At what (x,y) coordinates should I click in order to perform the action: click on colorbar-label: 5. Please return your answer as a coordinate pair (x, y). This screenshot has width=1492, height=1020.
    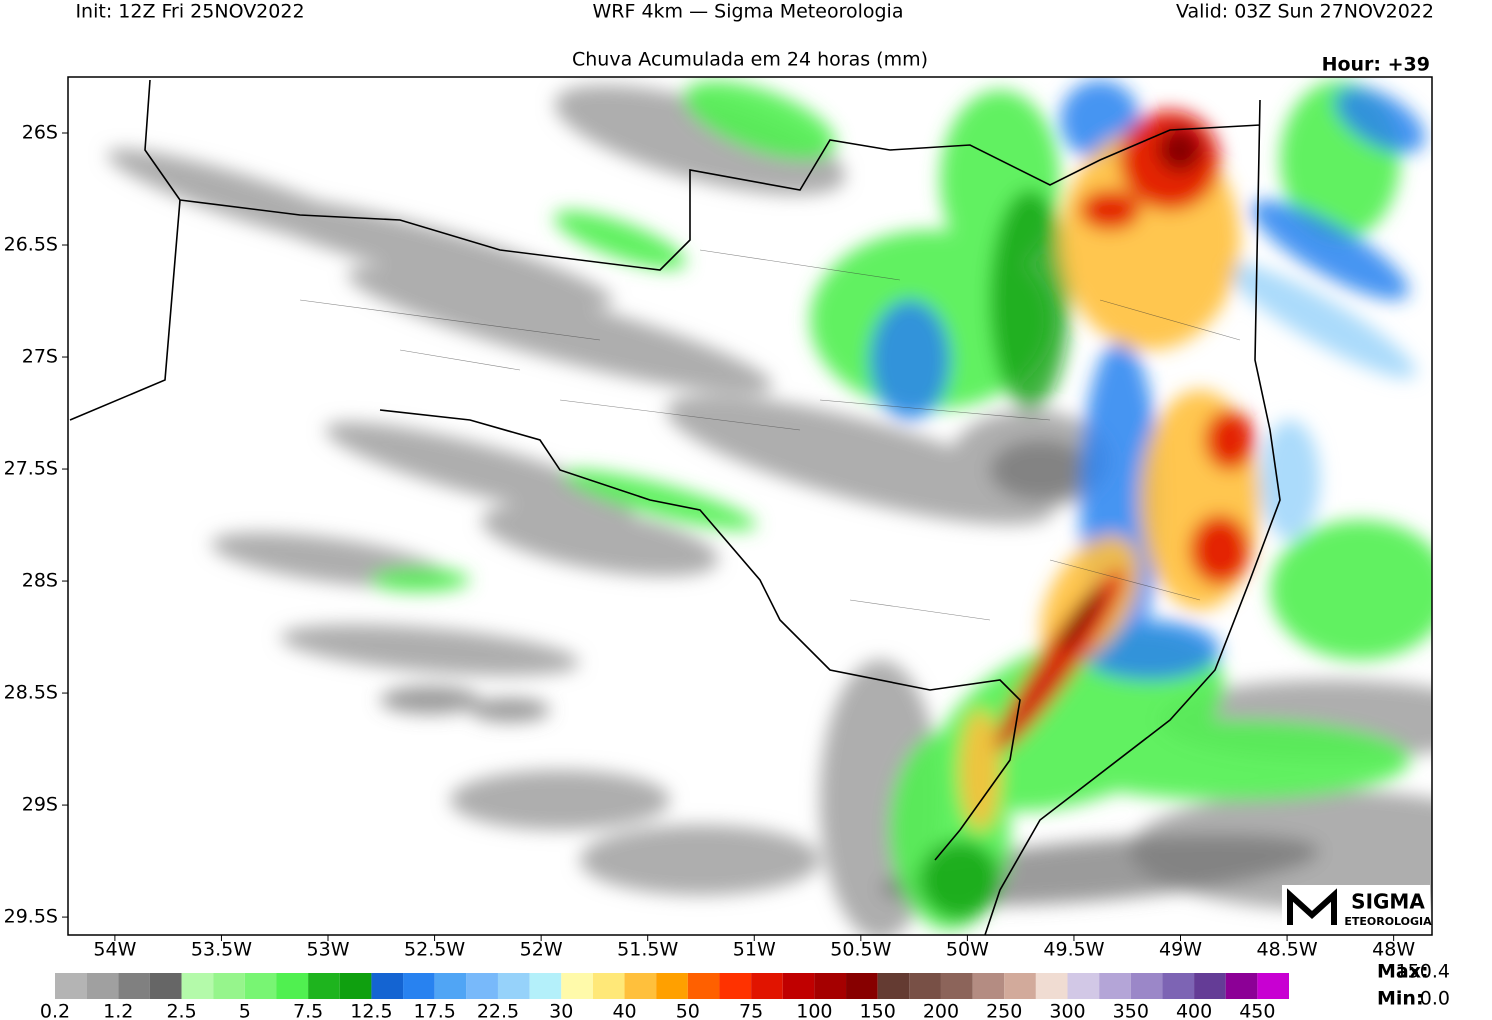
    Looking at the image, I should click on (245, 1010).